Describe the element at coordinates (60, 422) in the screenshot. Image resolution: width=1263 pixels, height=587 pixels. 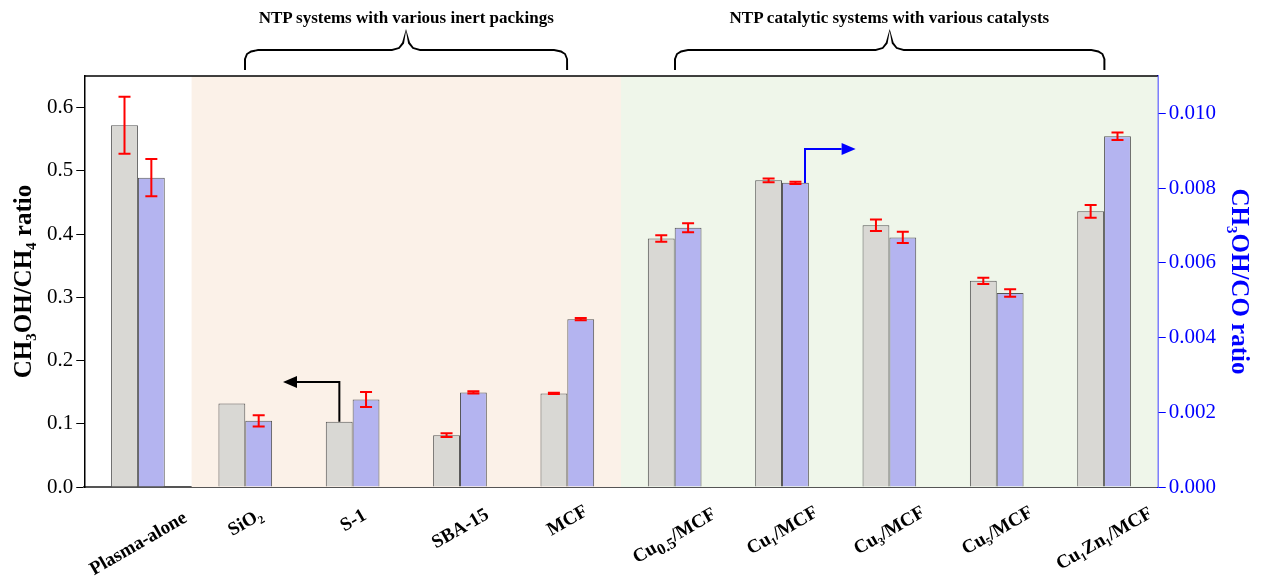
I see `y-tick-label: 0.1` at that location.